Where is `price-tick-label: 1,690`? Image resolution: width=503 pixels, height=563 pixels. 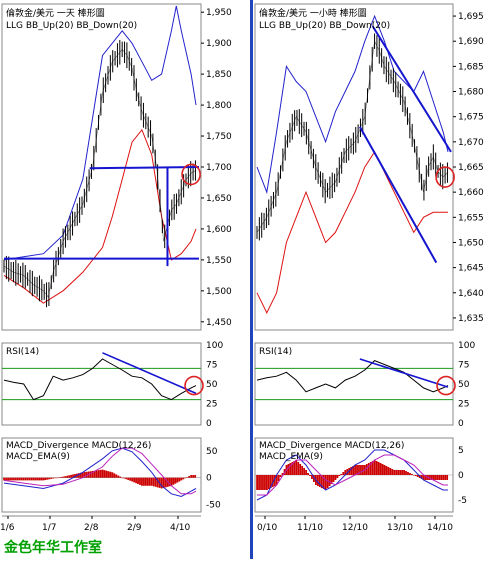 price-tick-label: 1,690 is located at coordinates (471, 42).